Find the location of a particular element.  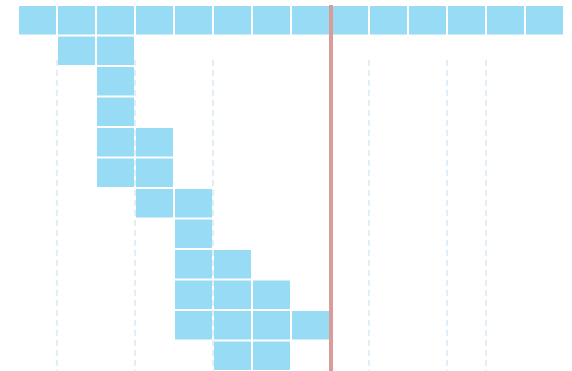

grid-cell-r1-c1 is located at coordinates (76, 50).